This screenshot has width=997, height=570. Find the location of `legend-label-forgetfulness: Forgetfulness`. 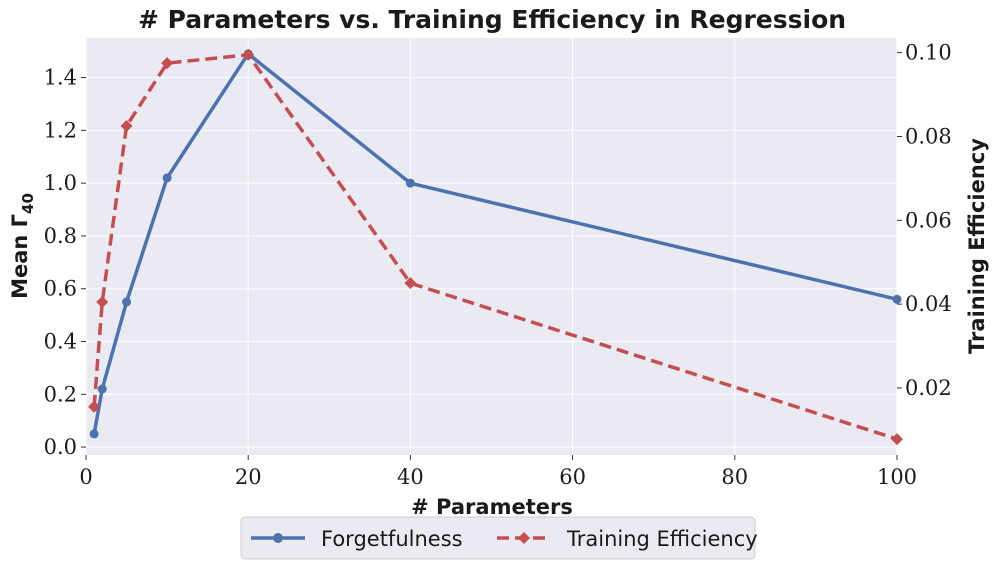

legend-label-forgetfulness: Forgetfulness is located at coordinates (392, 539).